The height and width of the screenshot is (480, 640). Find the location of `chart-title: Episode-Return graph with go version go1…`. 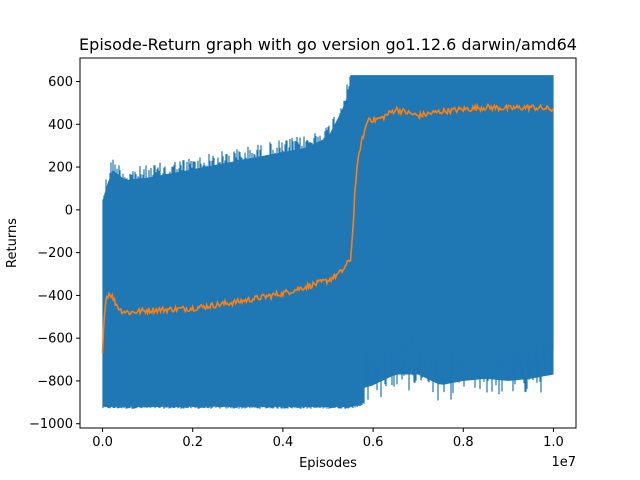

chart-title: Episode-Return graph with go version go1… is located at coordinates (328, 44).